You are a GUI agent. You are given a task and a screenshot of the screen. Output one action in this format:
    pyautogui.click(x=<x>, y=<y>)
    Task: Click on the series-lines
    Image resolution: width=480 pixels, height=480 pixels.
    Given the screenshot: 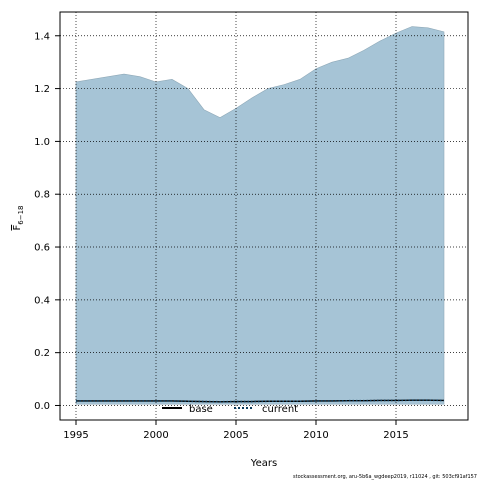 What is the action you would take?
    pyautogui.click(x=260, y=401)
    